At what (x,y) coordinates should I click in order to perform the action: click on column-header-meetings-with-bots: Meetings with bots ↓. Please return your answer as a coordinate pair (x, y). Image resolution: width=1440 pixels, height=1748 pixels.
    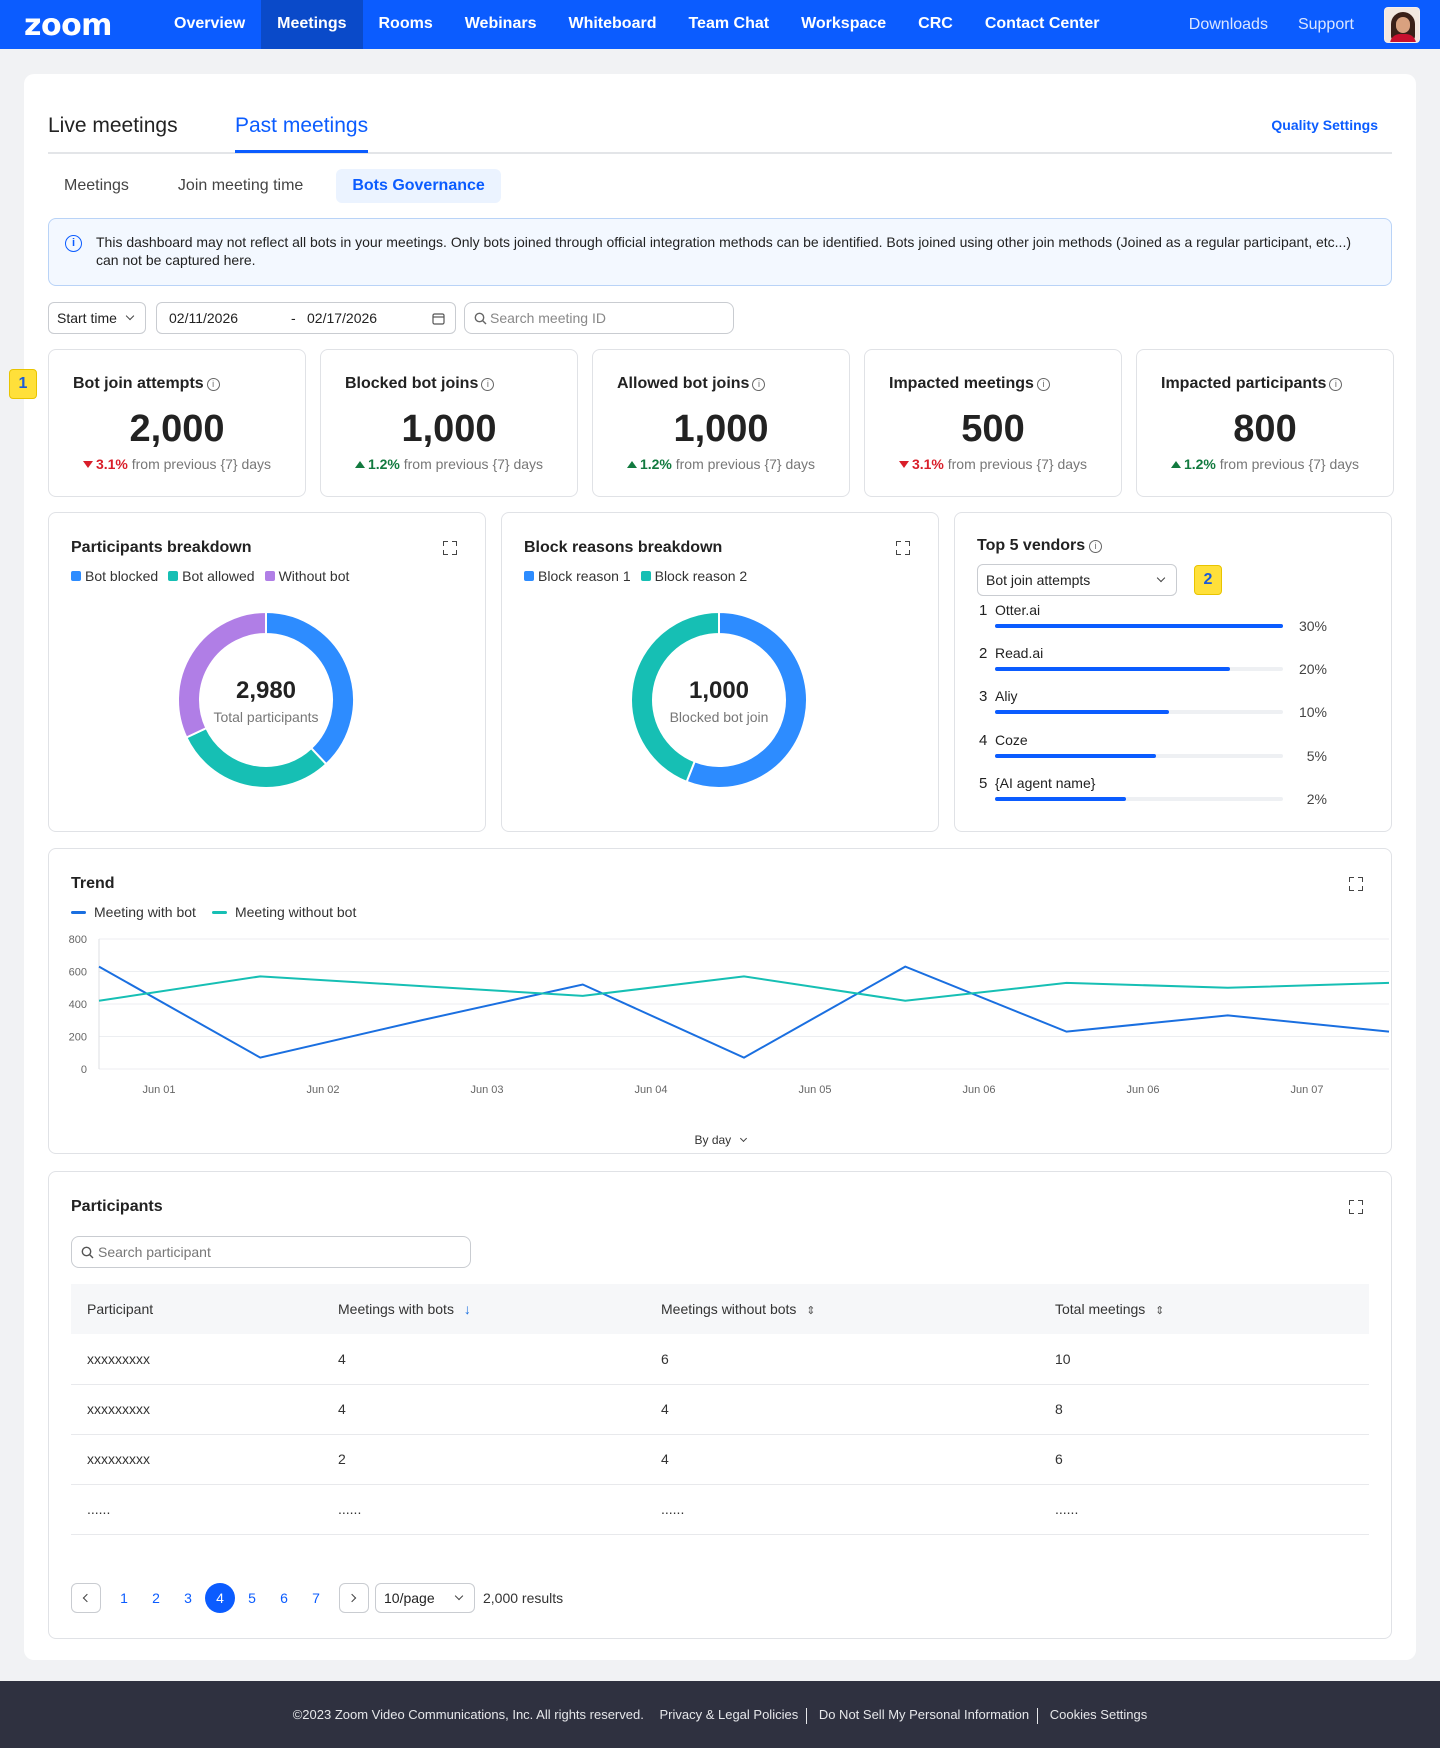
    Looking at the image, I should click on (404, 1309).